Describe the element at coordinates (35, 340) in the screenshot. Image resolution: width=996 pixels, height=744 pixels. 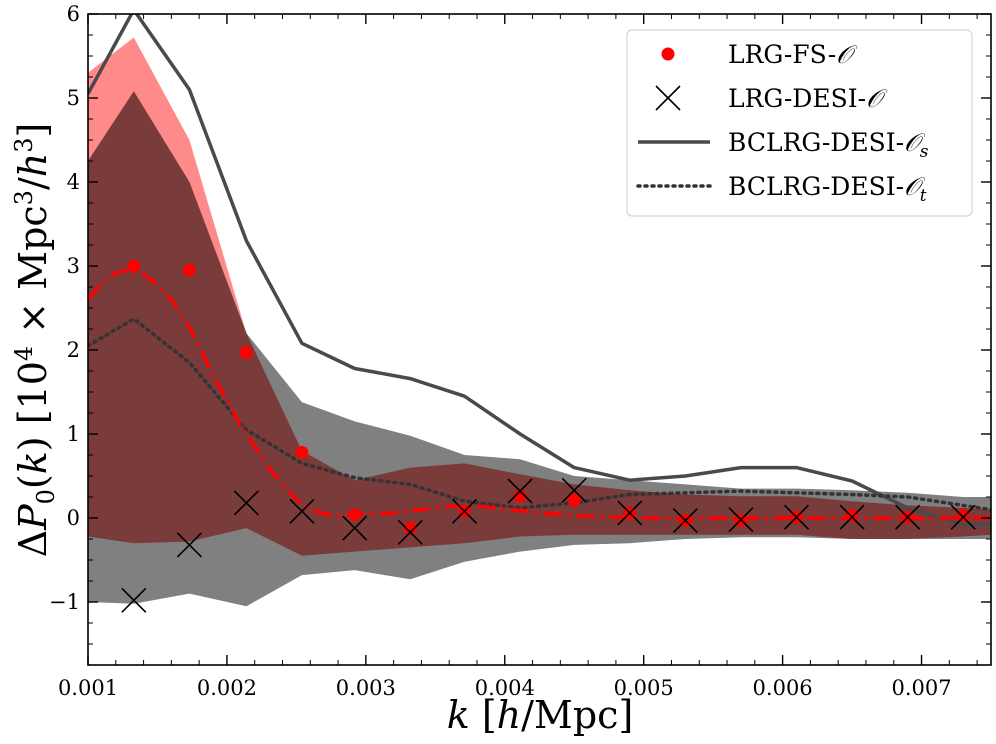
I see `y-axis-label: ΔP0(k) [104 × Mpc3/h3]` at that location.